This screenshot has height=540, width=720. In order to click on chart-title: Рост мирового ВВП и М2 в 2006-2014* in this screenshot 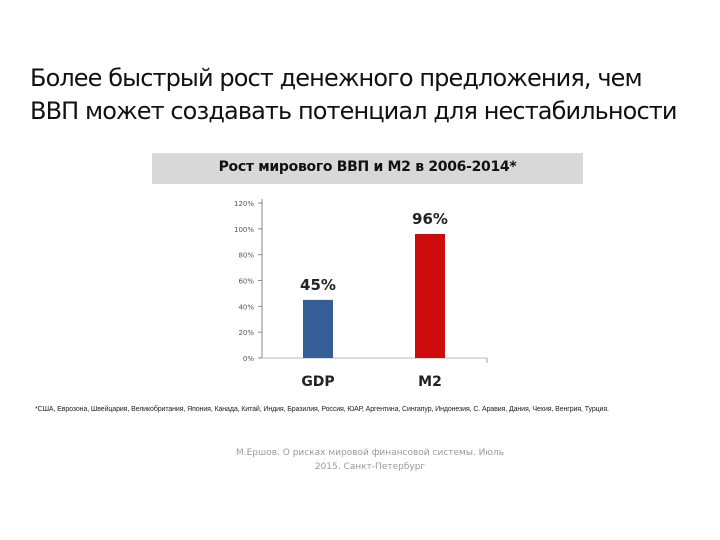, I will do `click(367, 167)`.